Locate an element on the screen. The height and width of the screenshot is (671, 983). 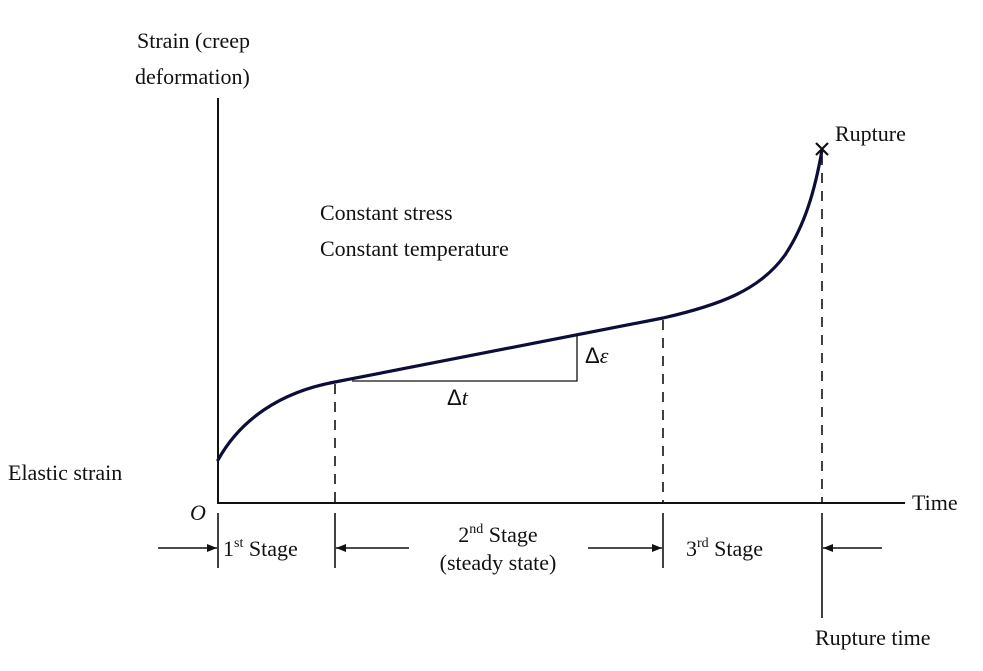
condition-temperature: Constant temperature is located at coordinates (414, 248).